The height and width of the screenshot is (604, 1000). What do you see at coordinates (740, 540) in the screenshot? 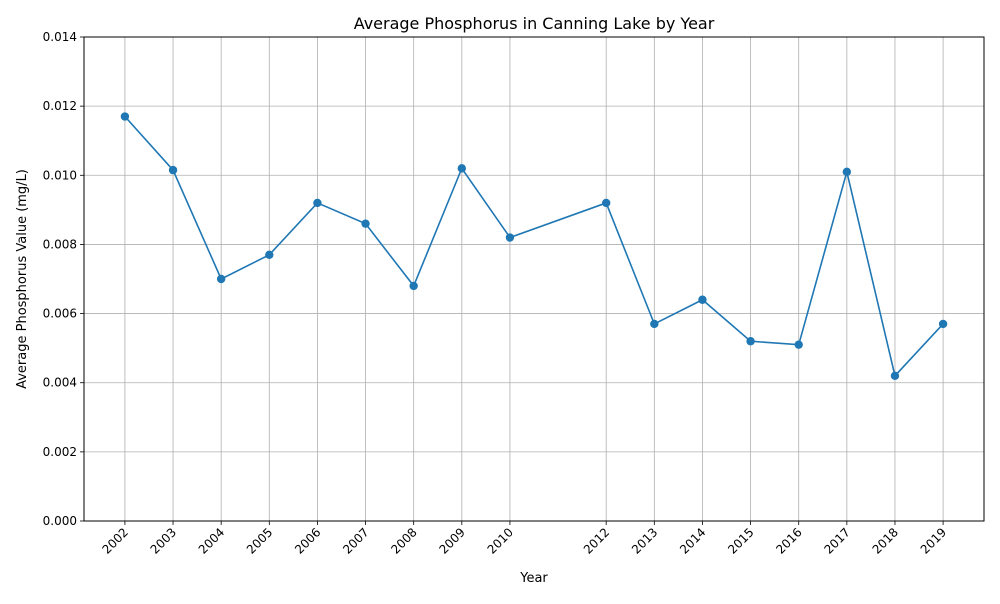
I see `x-tick-label: 2015` at bounding box center [740, 540].